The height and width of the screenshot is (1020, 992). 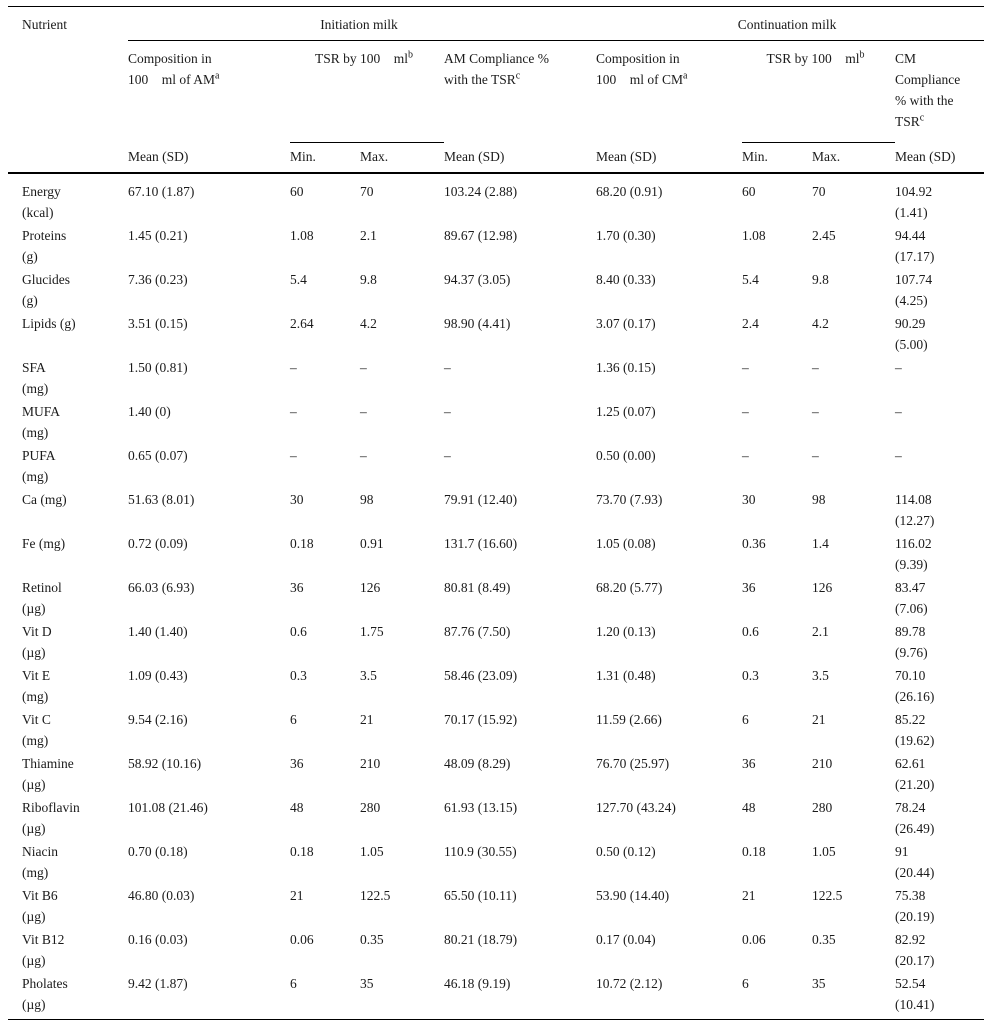 I want to click on am-compliance-header: AM Compliance % with the TSRc, so click(x=496, y=69).